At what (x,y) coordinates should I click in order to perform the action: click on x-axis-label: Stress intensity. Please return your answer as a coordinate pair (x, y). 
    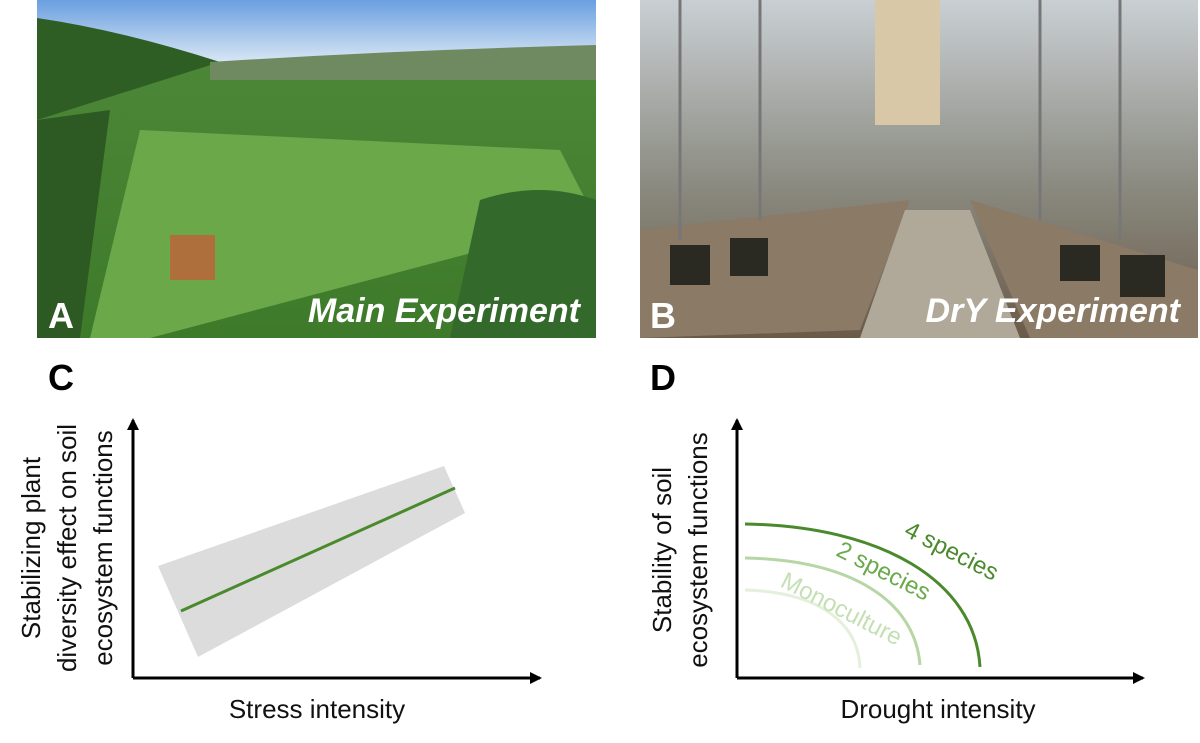
    Looking at the image, I should click on (317, 709).